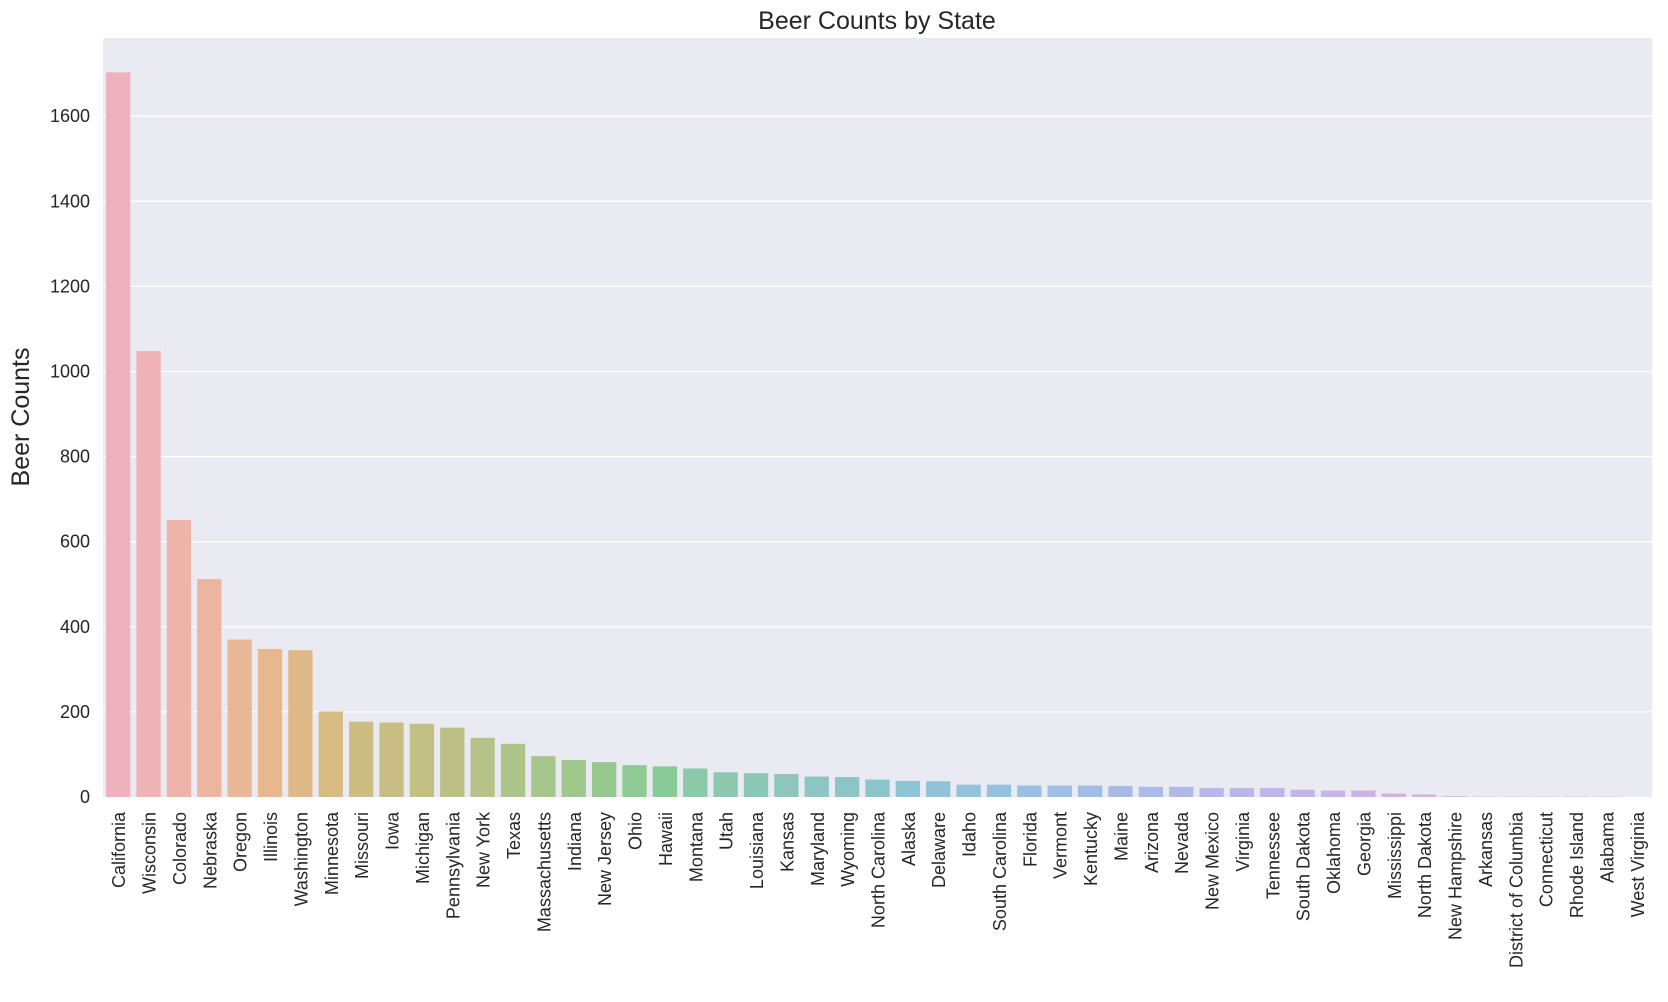  What do you see at coordinates (1152, 842) in the screenshot?
I see `x-tick-label: Arizona` at bounding box center [1152, 842].